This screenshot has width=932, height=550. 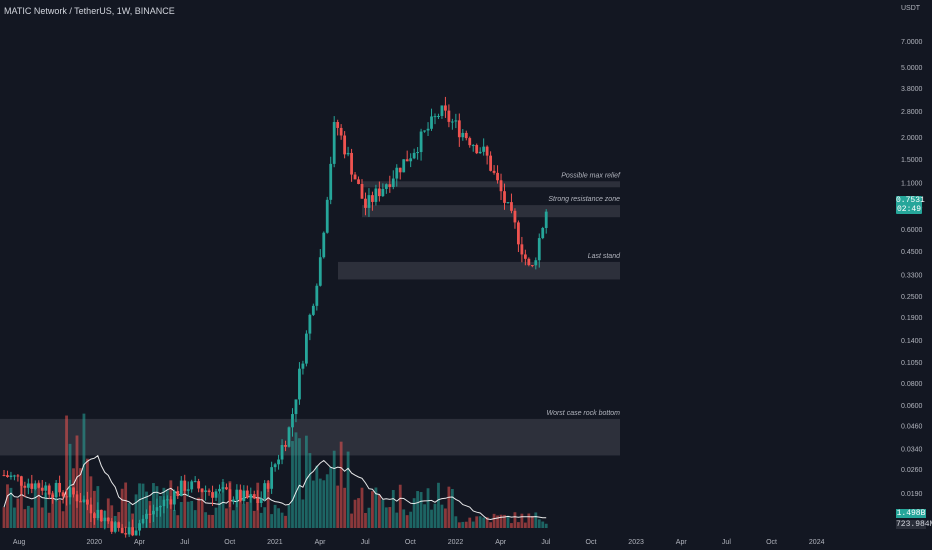 What do you see at coordinates (140, 542) in the screenshot?
I see `time-tick-label: Apr` at bounding box center [140, 542].